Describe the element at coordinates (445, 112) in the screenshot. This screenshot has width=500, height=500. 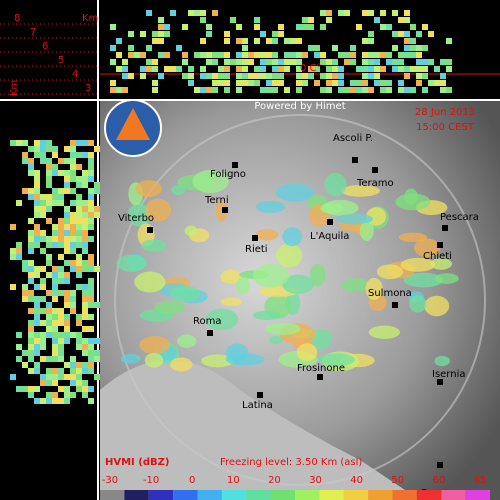
I see `date: 28 Jun 2013` at that location.